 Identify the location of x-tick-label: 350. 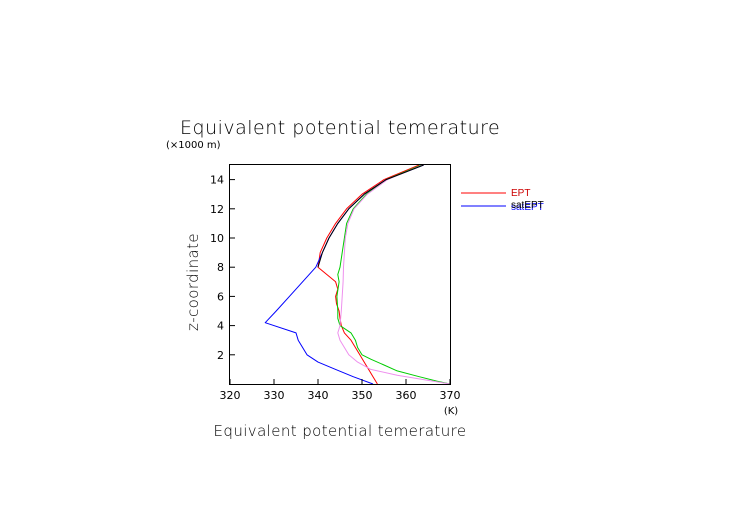
(362, 395).